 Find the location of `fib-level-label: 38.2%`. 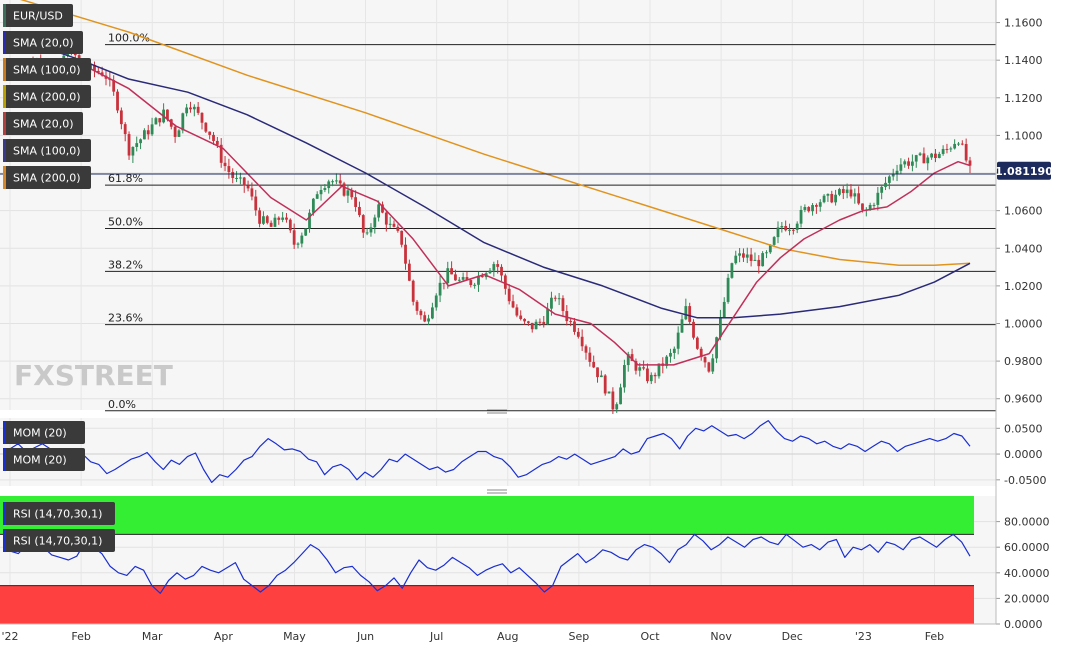

fib-level-label: 38.2% is located at coordinates (125, 264).